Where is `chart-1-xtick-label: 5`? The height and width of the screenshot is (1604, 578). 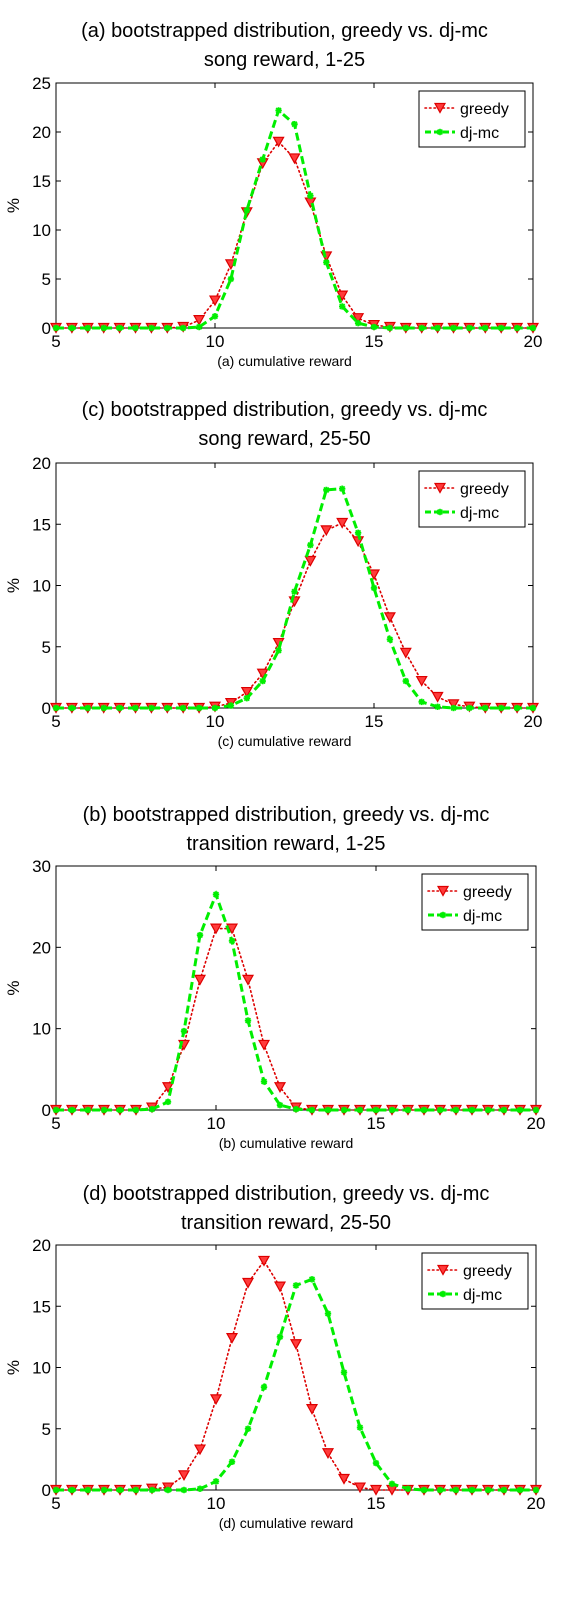
chart-1-xtick-label: 5 is located at coordinates (55, 341).